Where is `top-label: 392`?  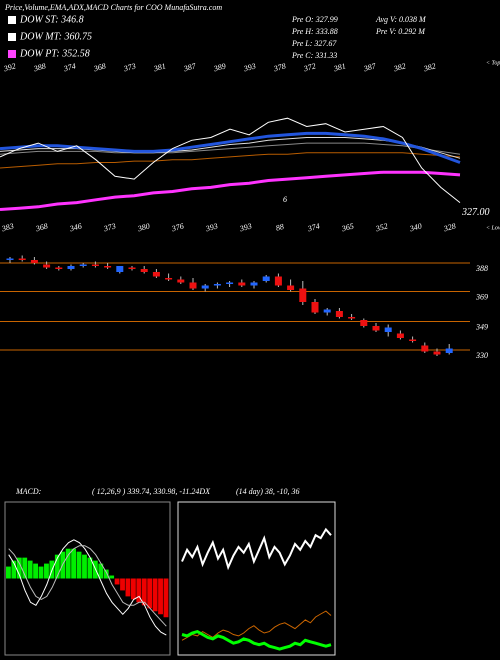 top-label: 392 is located at coordinates (9, 67).